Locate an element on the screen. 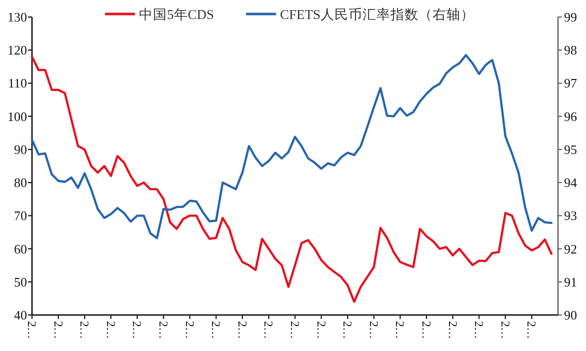 This screenshot has height=351, width=586. y-tick-label: 70 is located at coordinates (20, 216).